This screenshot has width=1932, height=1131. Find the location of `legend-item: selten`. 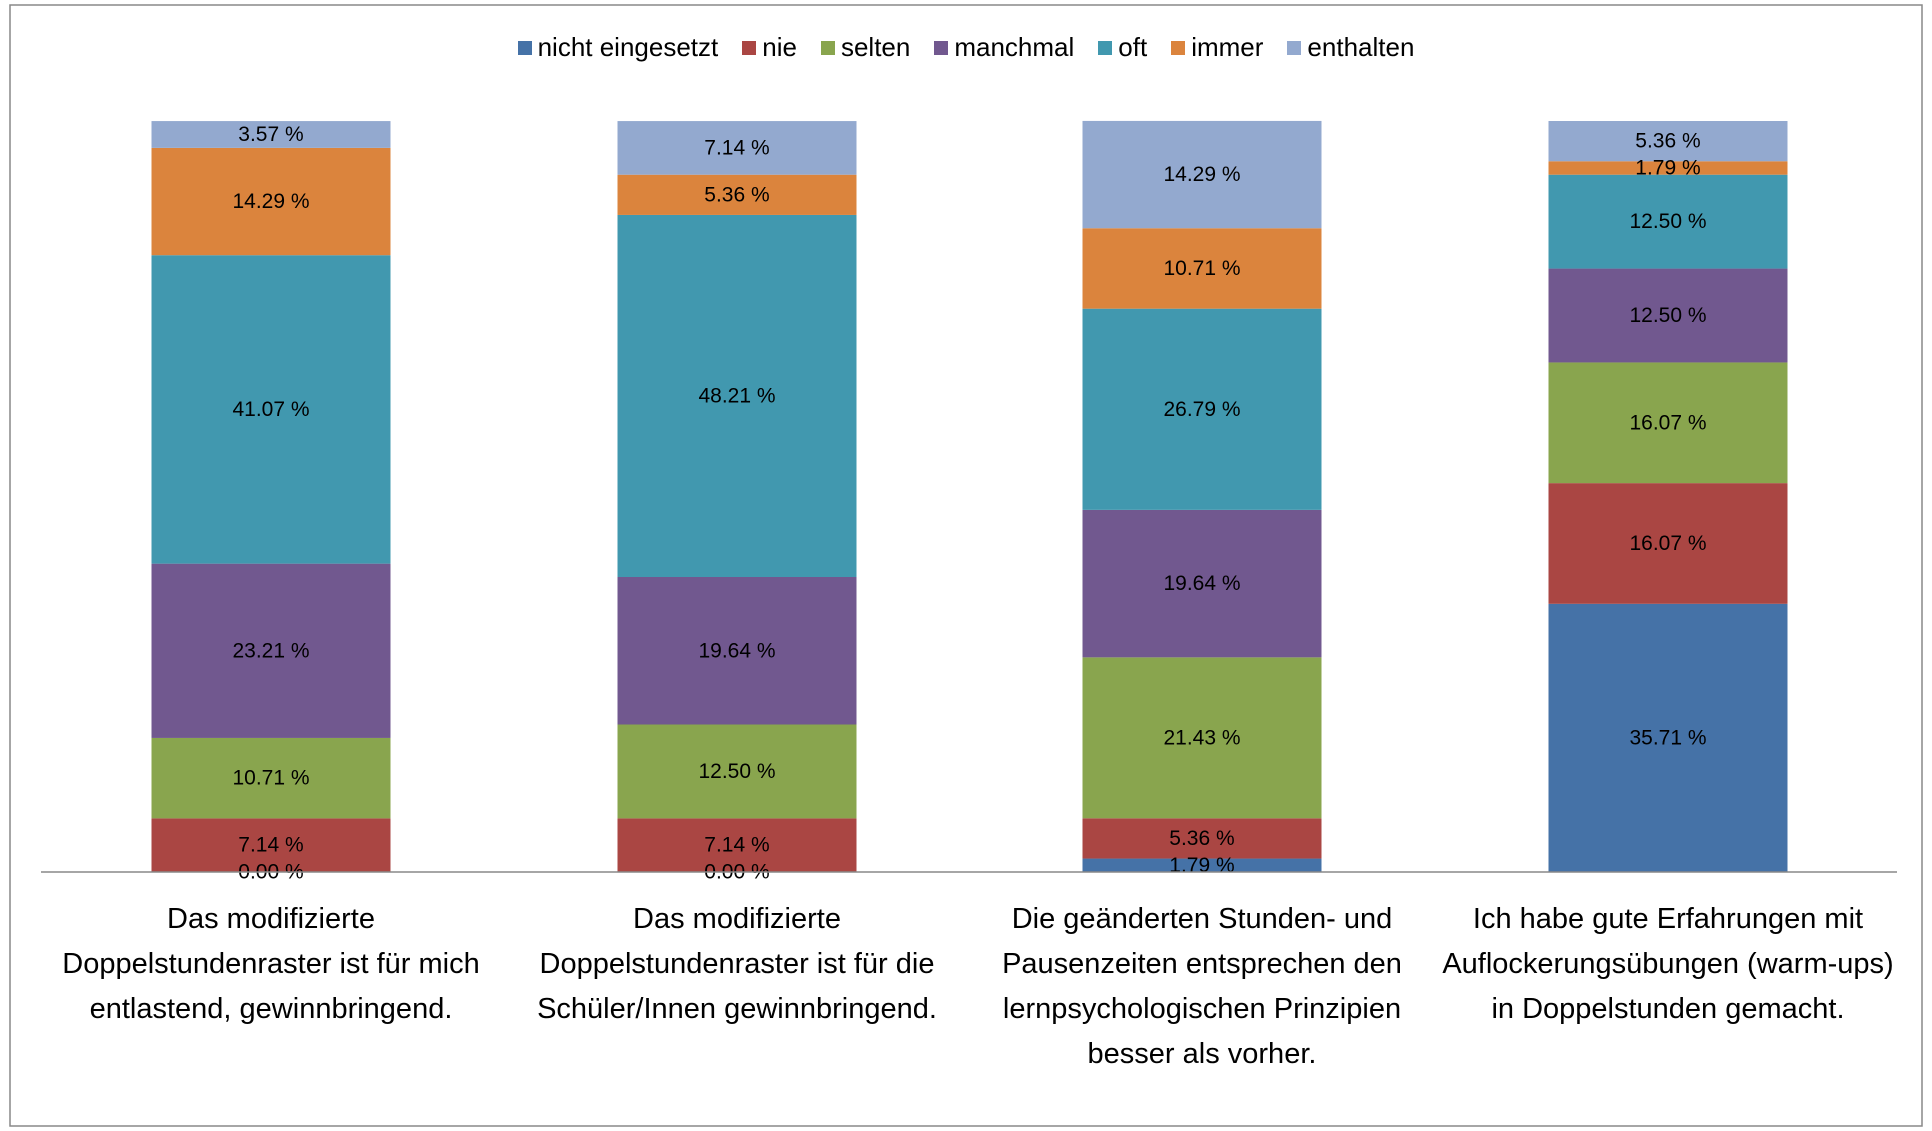

legend-item: selten is located at coordinates (865, 47).